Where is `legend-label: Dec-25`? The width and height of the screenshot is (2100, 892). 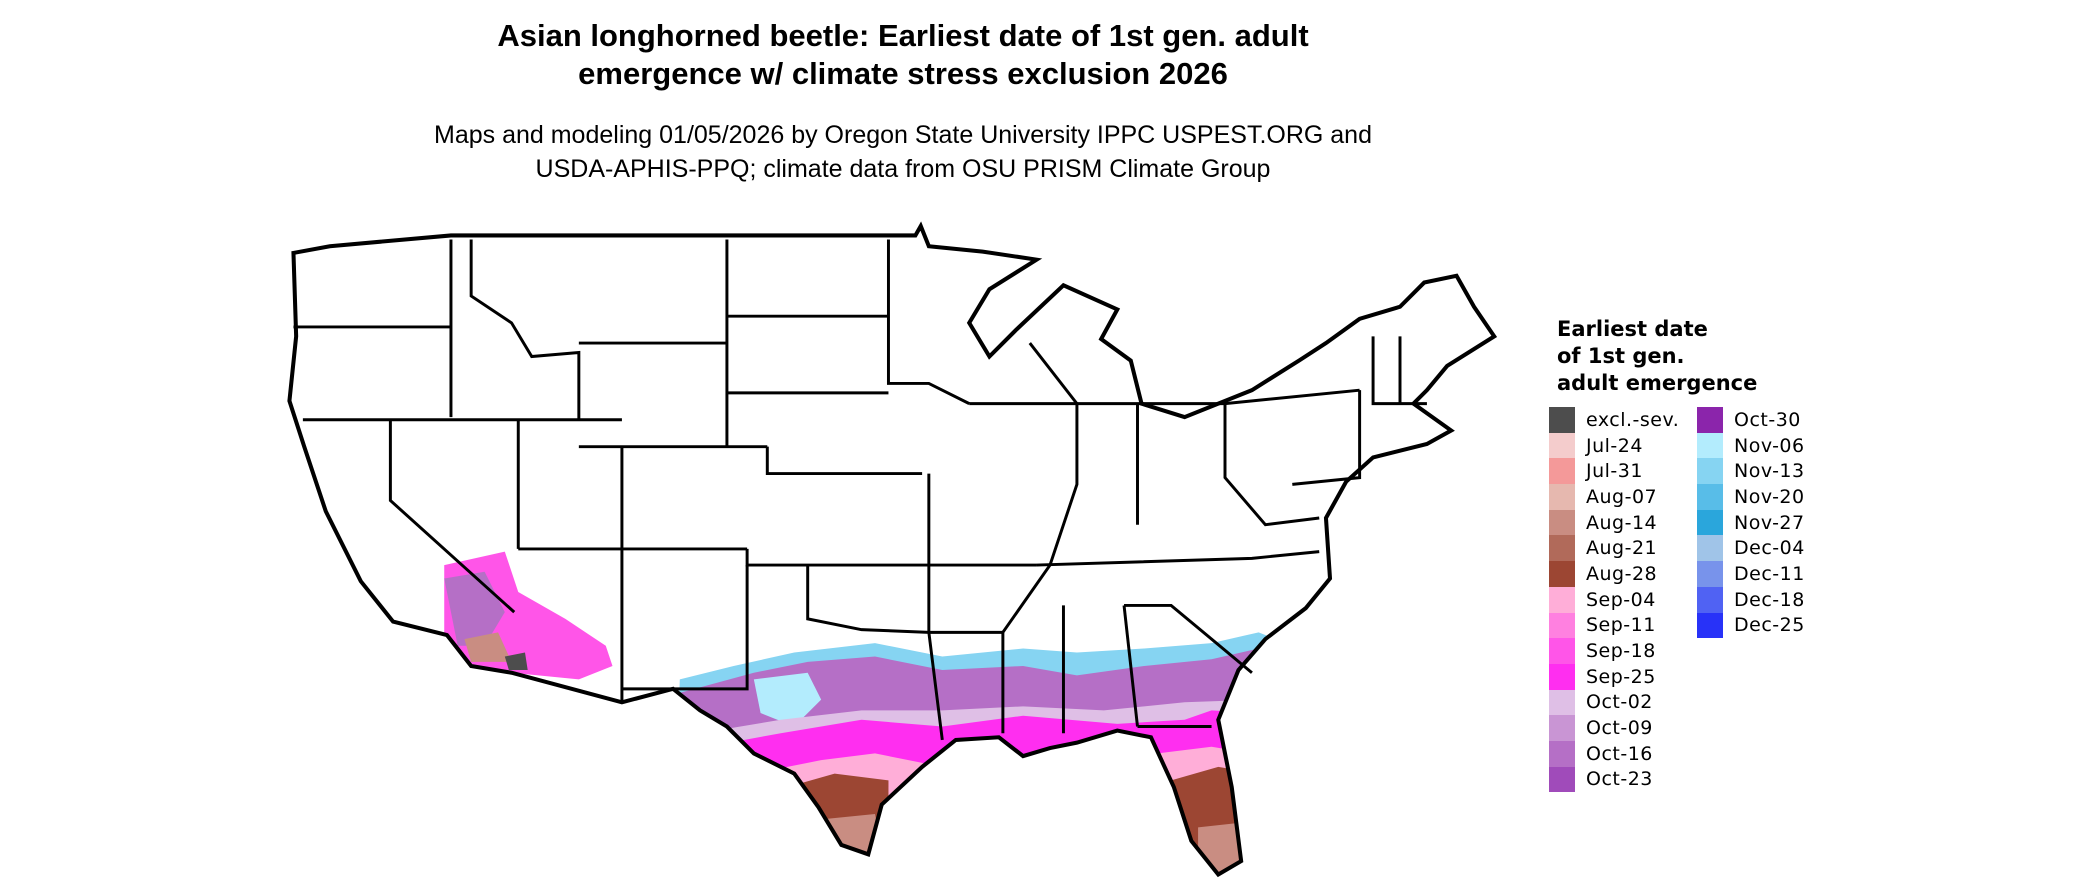 legend-label: Dec-25 is located at coordinates (1769, 625).